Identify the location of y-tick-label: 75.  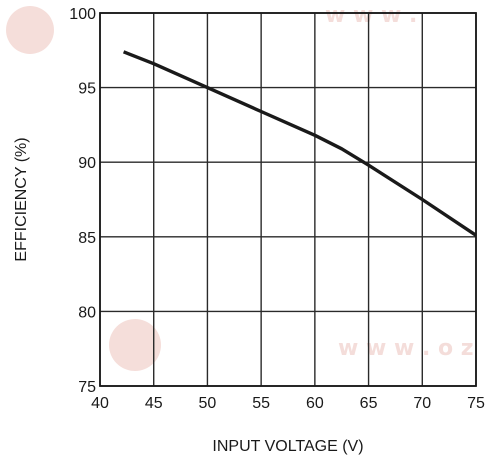
(87, 387).